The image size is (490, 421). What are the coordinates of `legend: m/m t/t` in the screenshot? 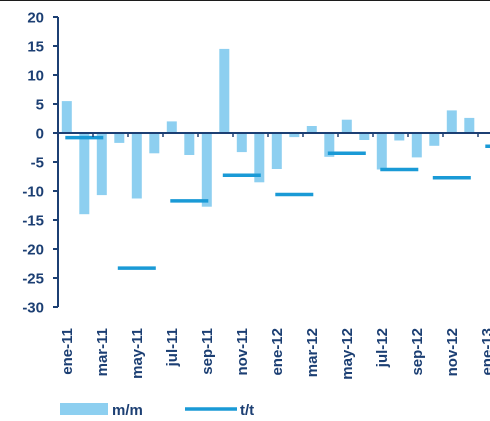 It's located at (157, 410).